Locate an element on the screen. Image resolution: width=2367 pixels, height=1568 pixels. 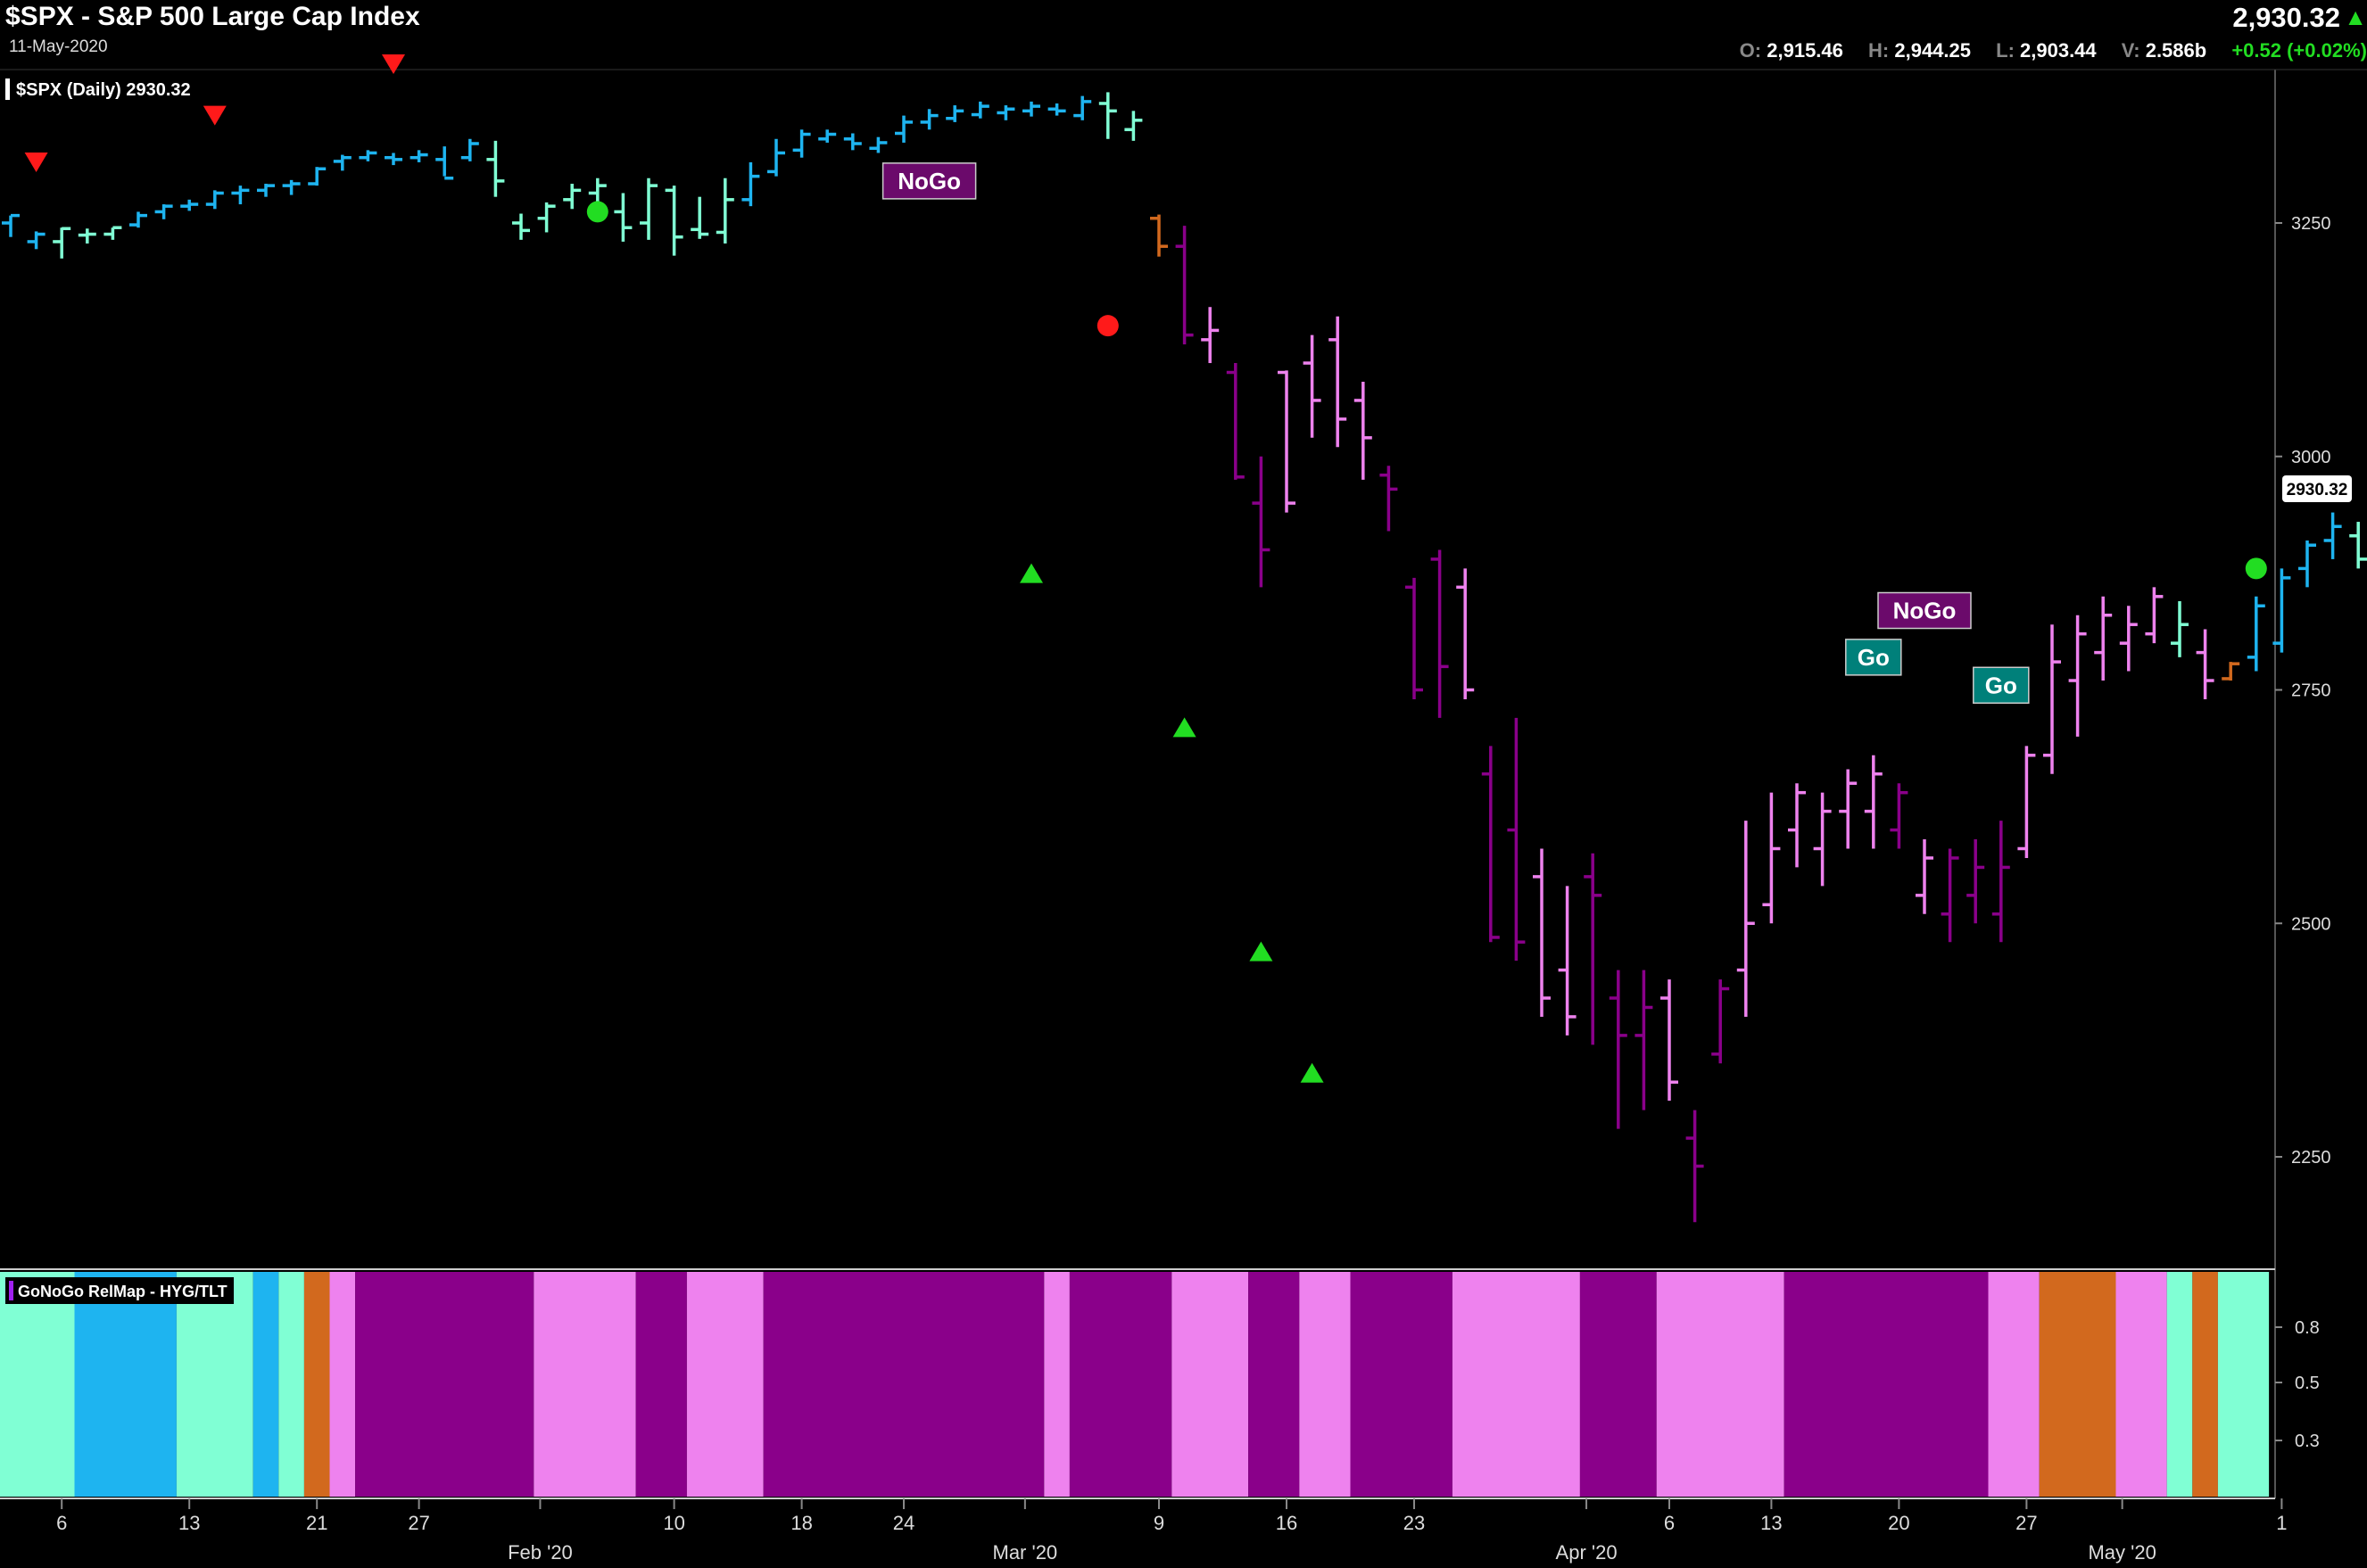
relmap-y-tick-label: 0.3 is located at coordinates (2307, 1441).